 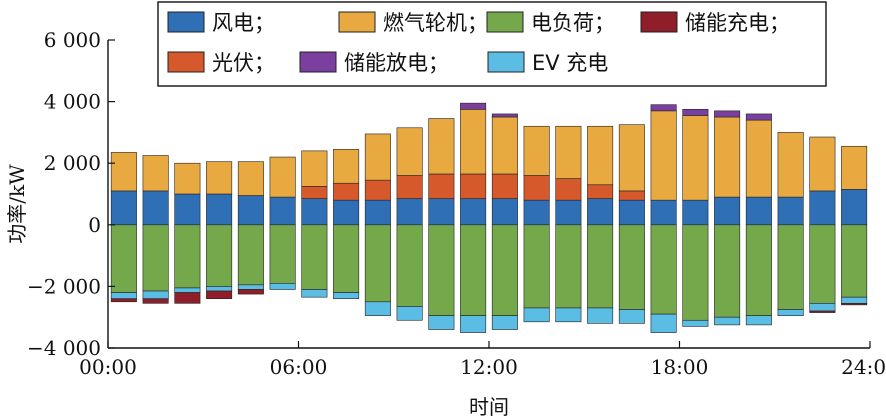 I want to click on y-tick-label: −2 000, so click(x=64, y=286).